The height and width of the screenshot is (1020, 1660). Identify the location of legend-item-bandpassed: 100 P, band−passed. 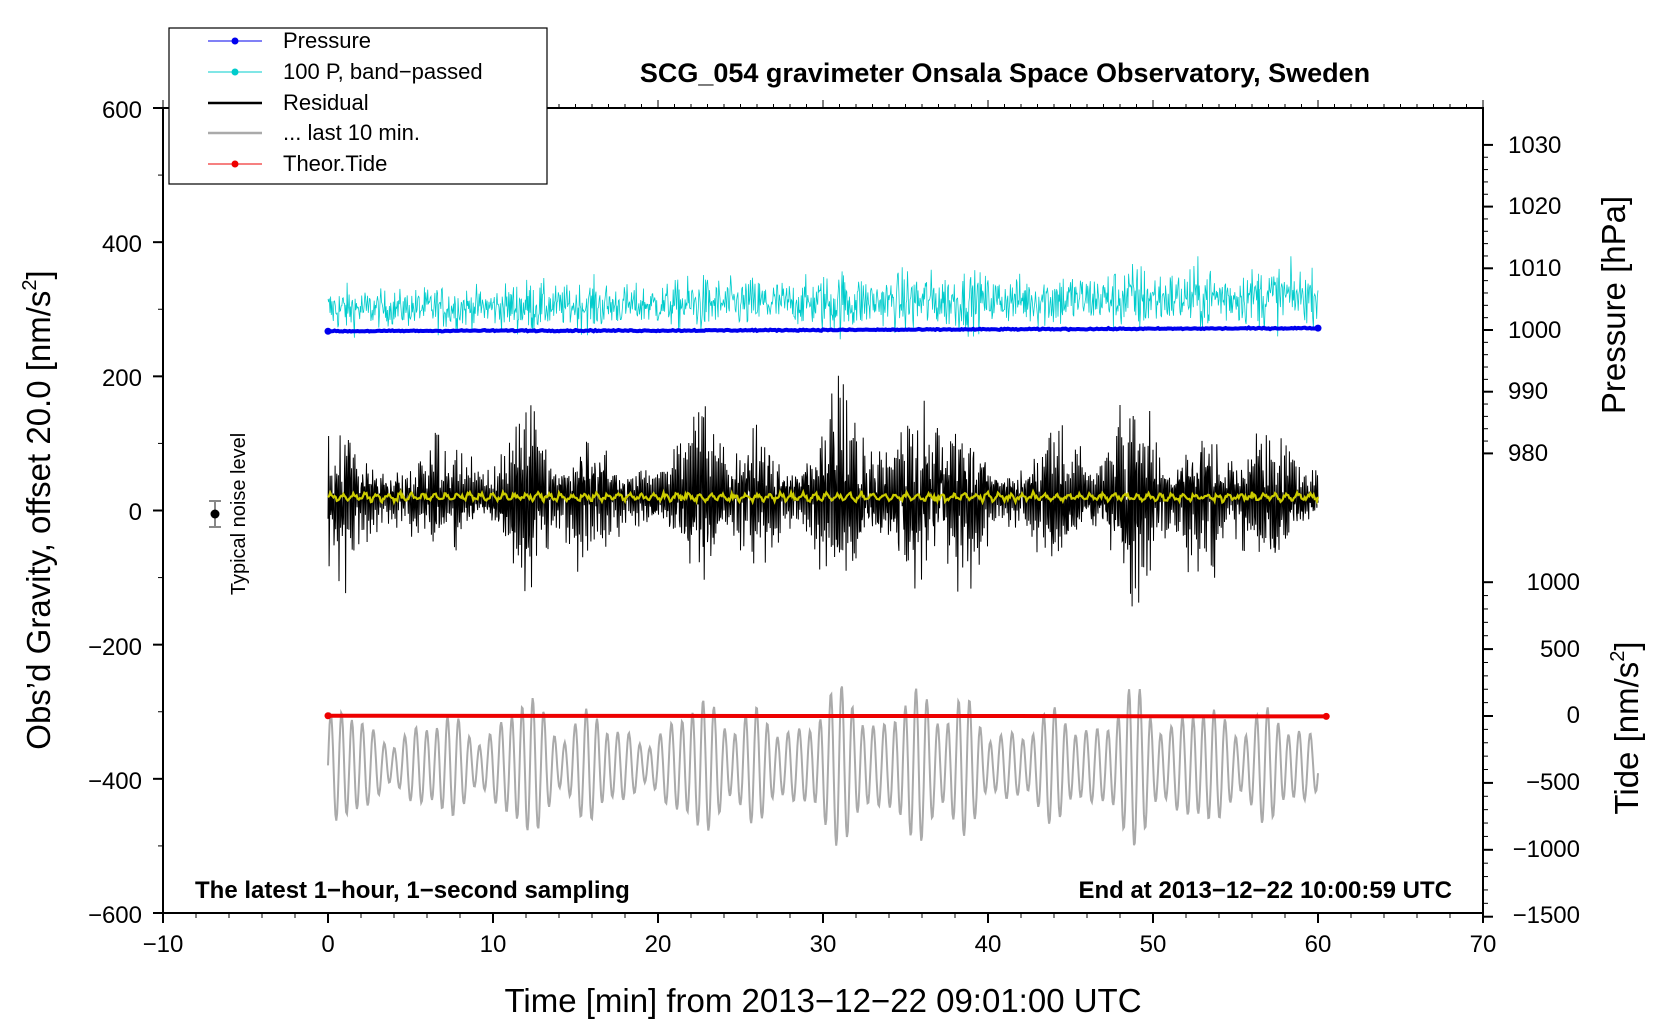
(345, 71).